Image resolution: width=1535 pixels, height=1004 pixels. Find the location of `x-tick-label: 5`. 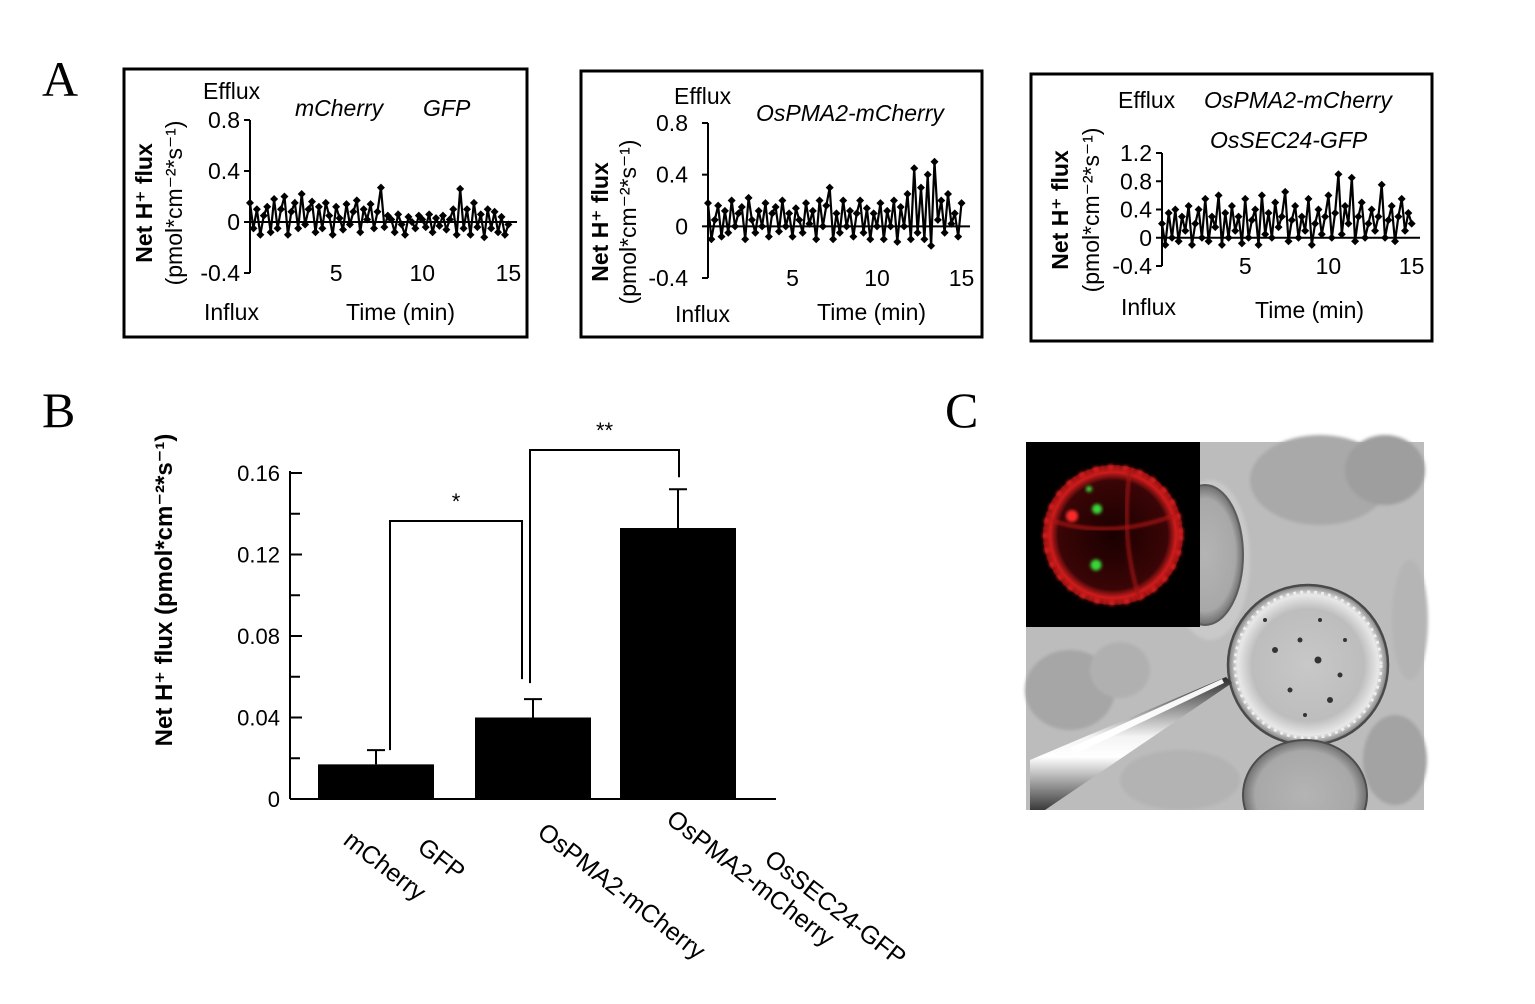

x-tick-label: 5 is located at coordinates (792, 278).